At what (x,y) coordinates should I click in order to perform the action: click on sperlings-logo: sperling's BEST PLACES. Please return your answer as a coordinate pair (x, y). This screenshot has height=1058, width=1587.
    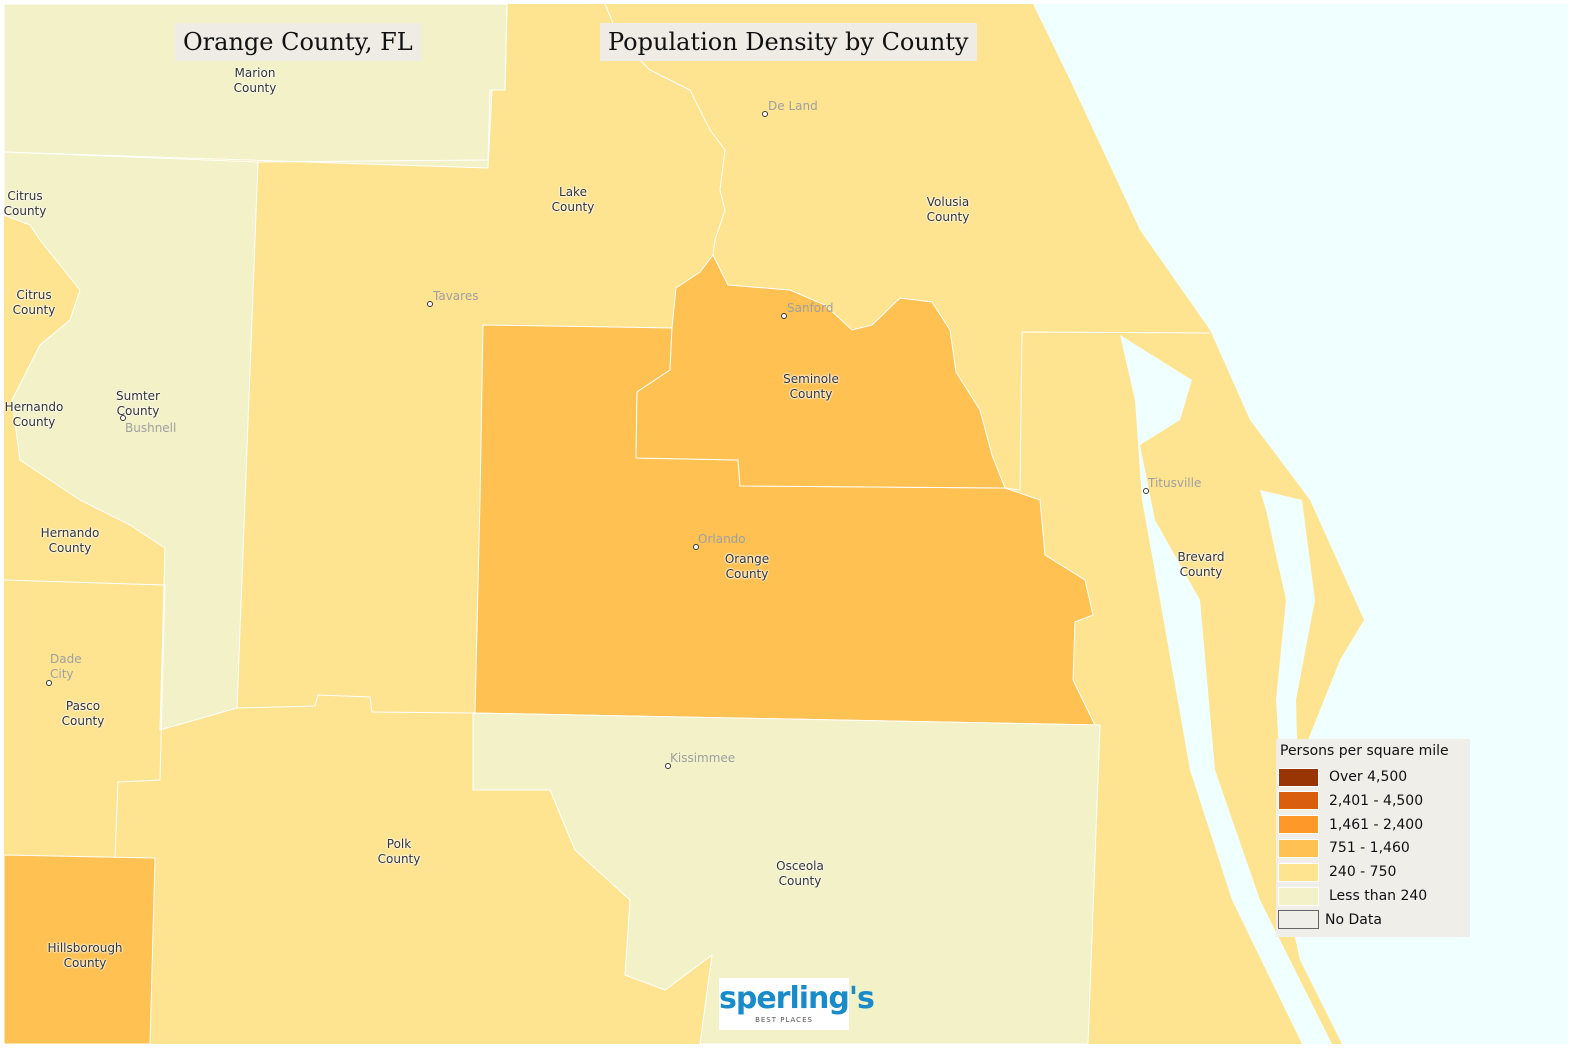
    Looking at the image, I should click on (797, 1004).